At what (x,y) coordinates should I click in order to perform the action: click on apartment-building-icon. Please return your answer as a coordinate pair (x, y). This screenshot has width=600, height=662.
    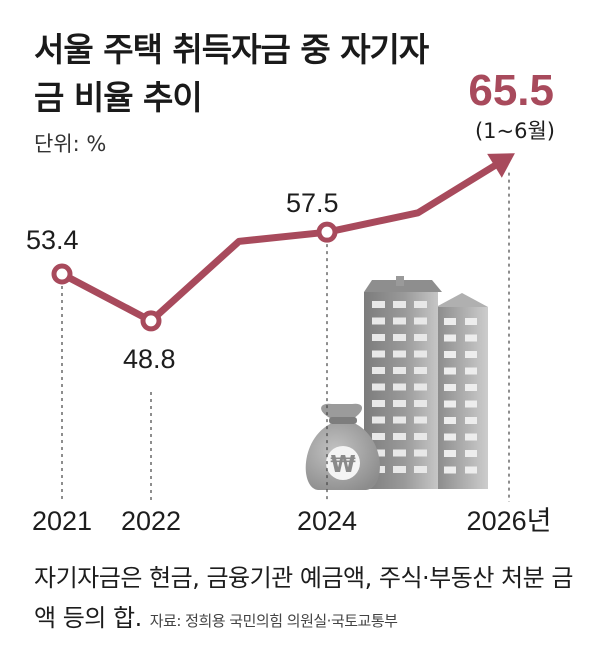
    Looking at the image, I should click on (426, 382).